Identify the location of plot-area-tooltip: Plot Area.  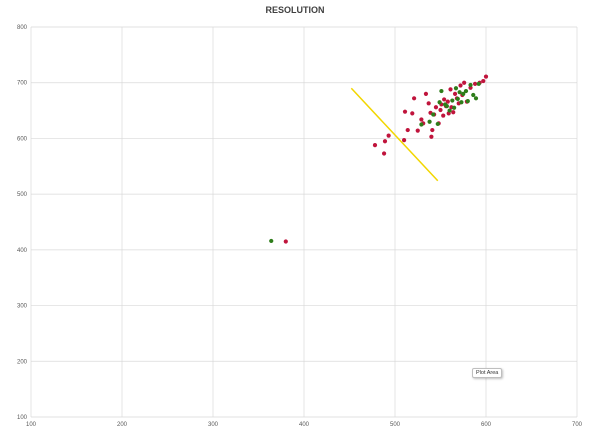
(487, 373).